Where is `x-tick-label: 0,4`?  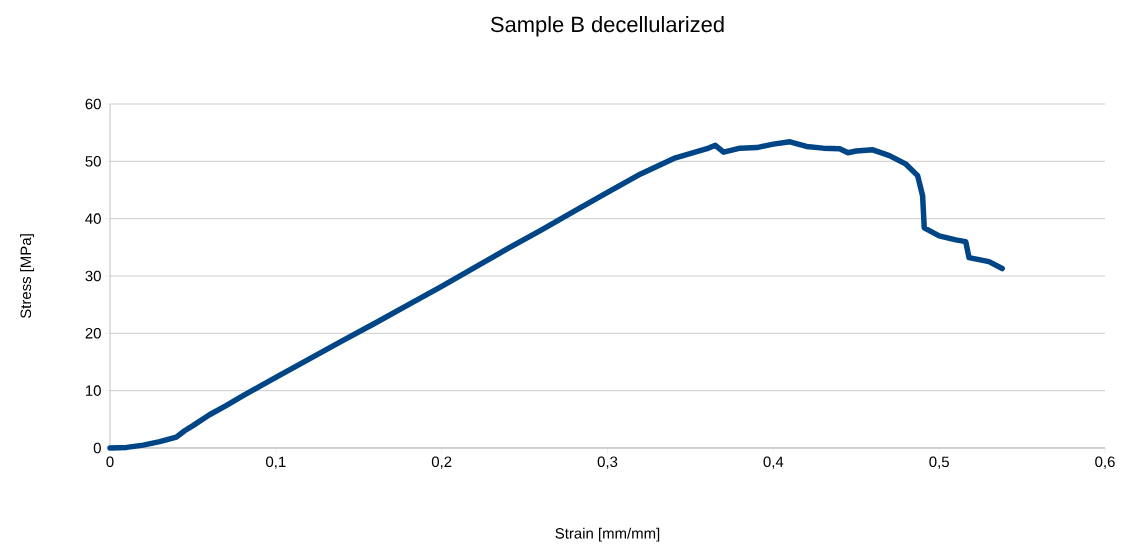
x-tick-label: 0,4 is located at coordinates (773, 462).